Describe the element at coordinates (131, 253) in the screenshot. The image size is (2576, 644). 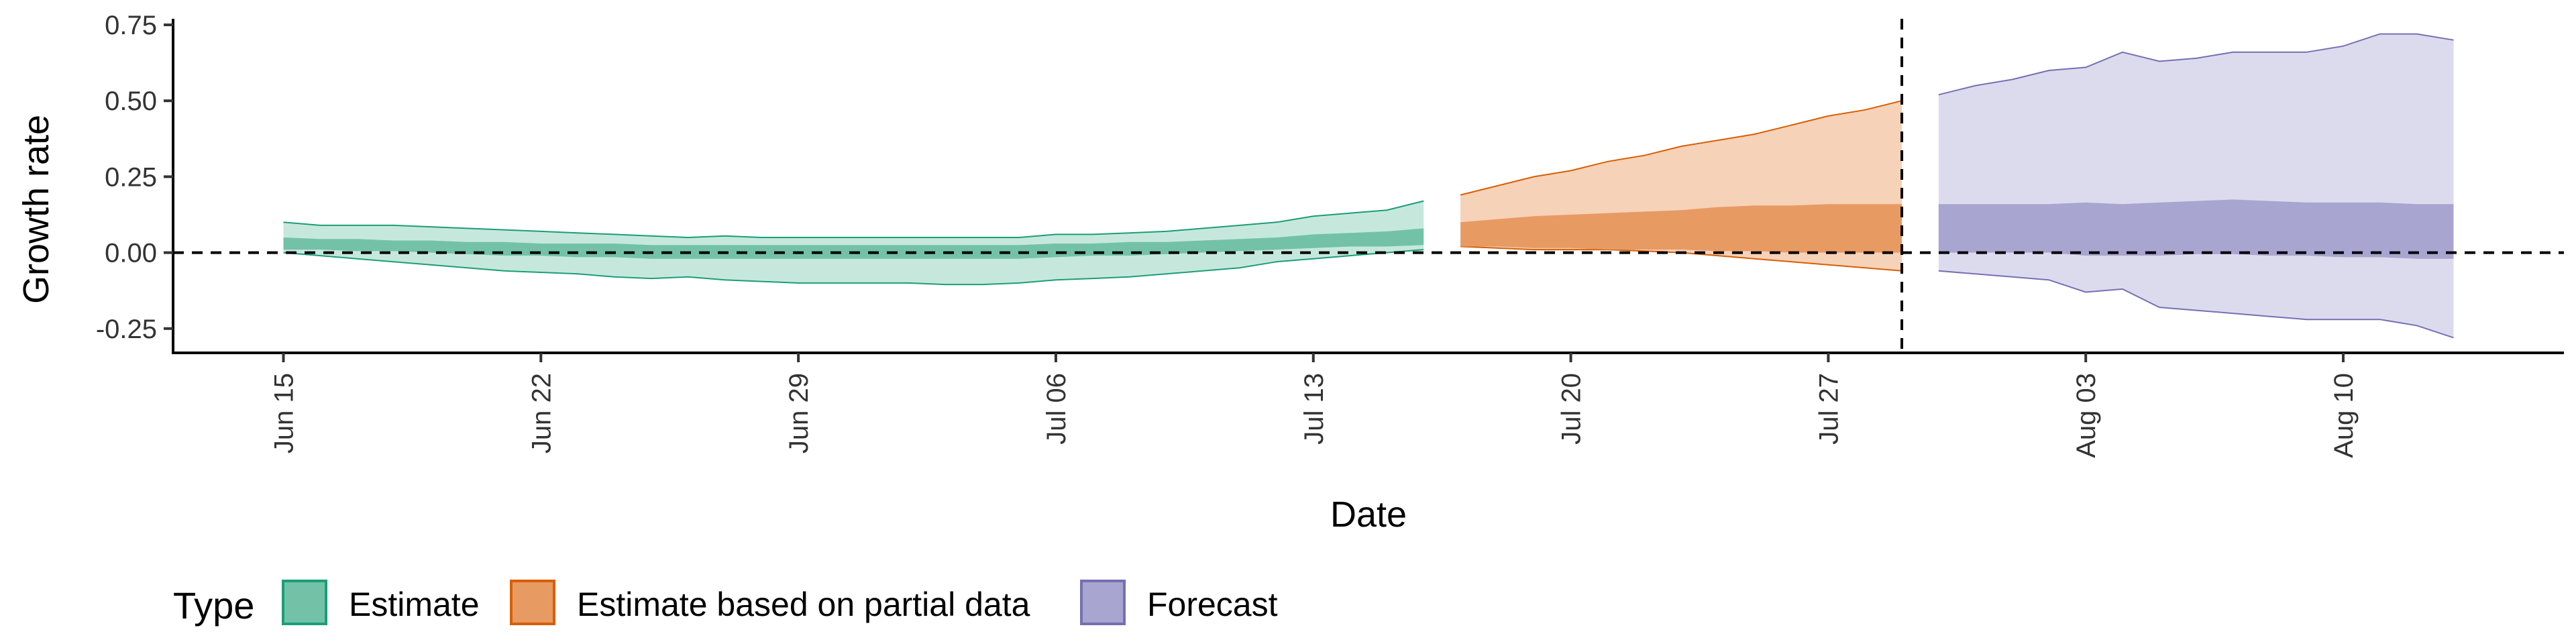
I see `y-tick-label: 0.00` at that location.